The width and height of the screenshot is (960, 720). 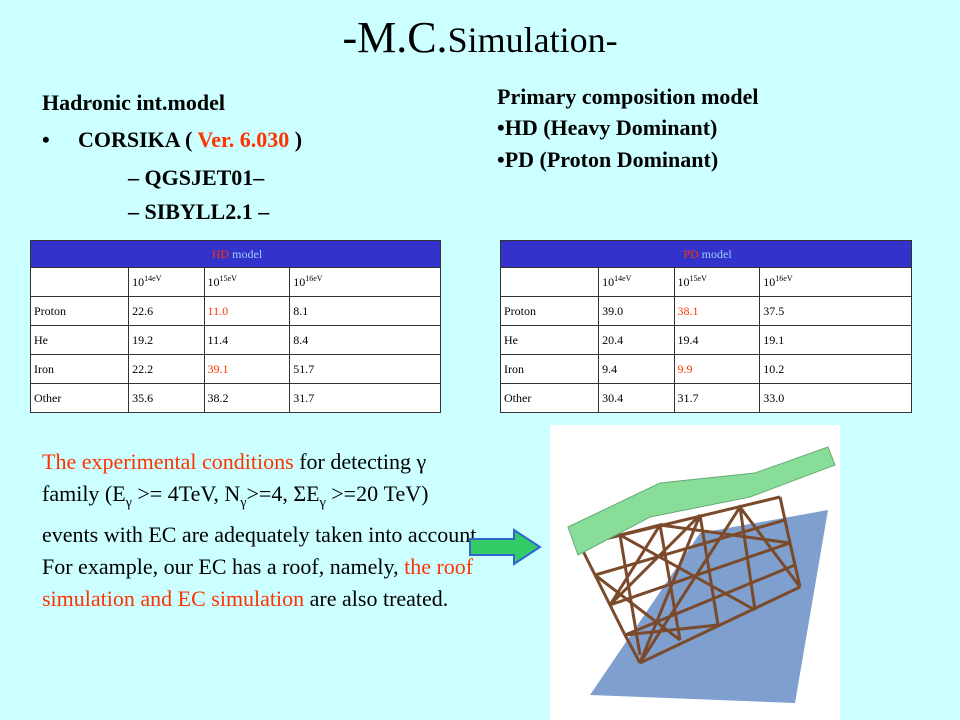 What do you see at coordinates (691, 253) in the screenshot?
I see `caption-name: PD` at bounding box center [691, 253].